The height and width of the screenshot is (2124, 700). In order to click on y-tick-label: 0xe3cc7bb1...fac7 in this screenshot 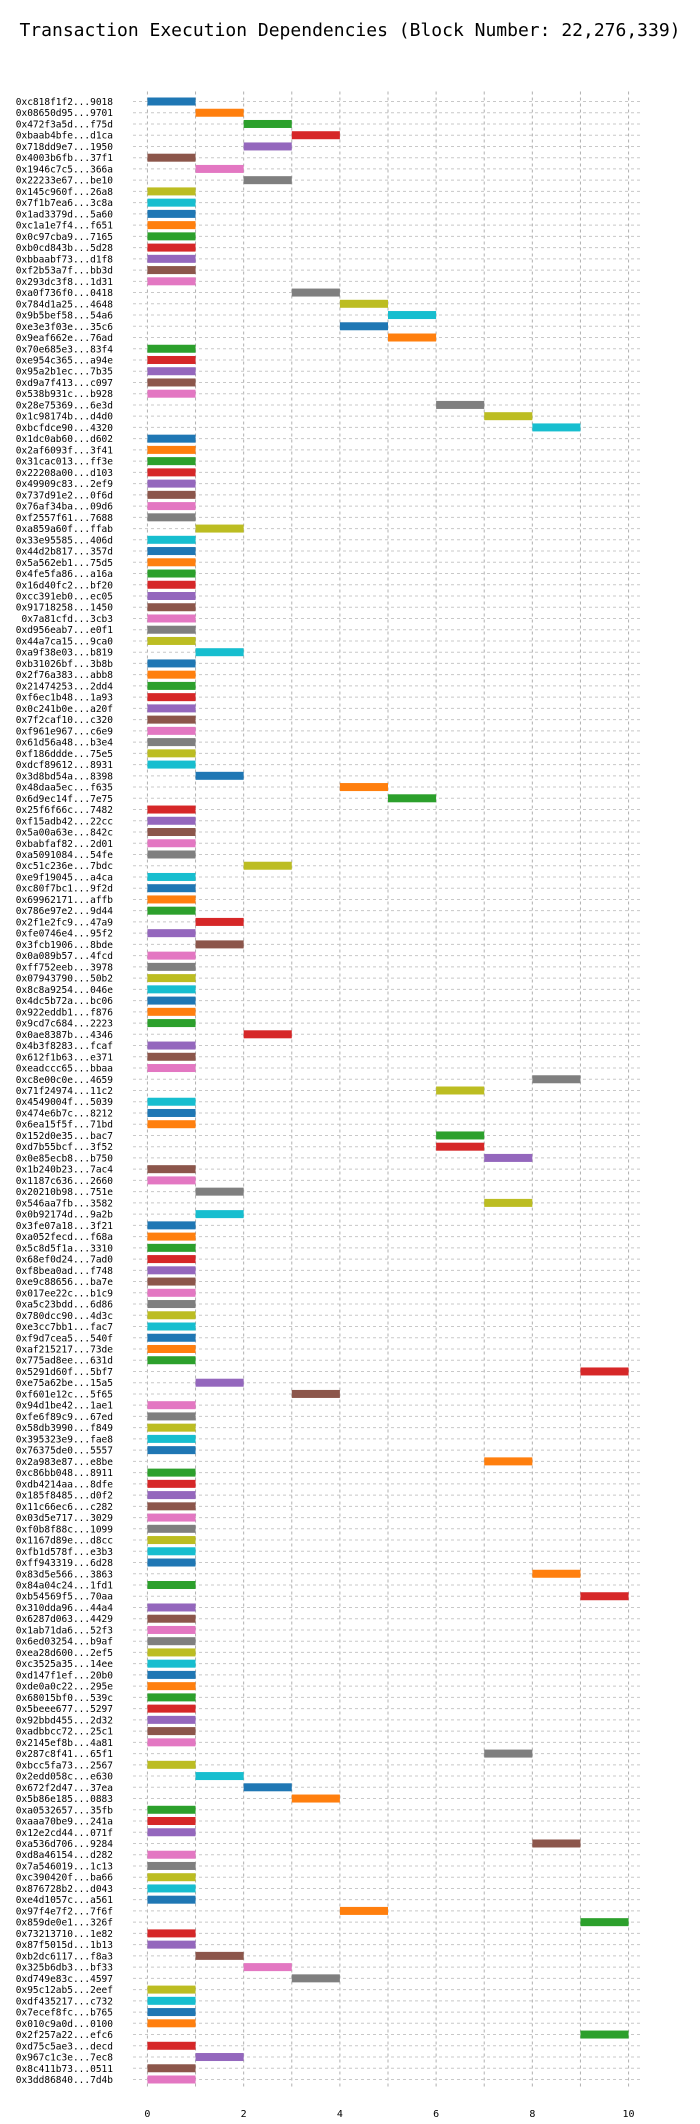, I will do `click(64, 1327)`.